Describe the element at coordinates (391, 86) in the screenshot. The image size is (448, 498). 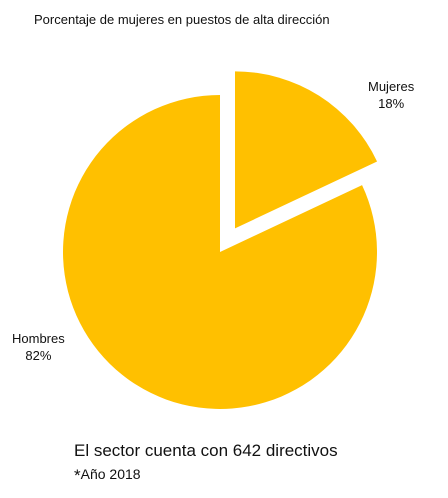
I see `slice-label-mujeres-name: Mujeres` at that location.